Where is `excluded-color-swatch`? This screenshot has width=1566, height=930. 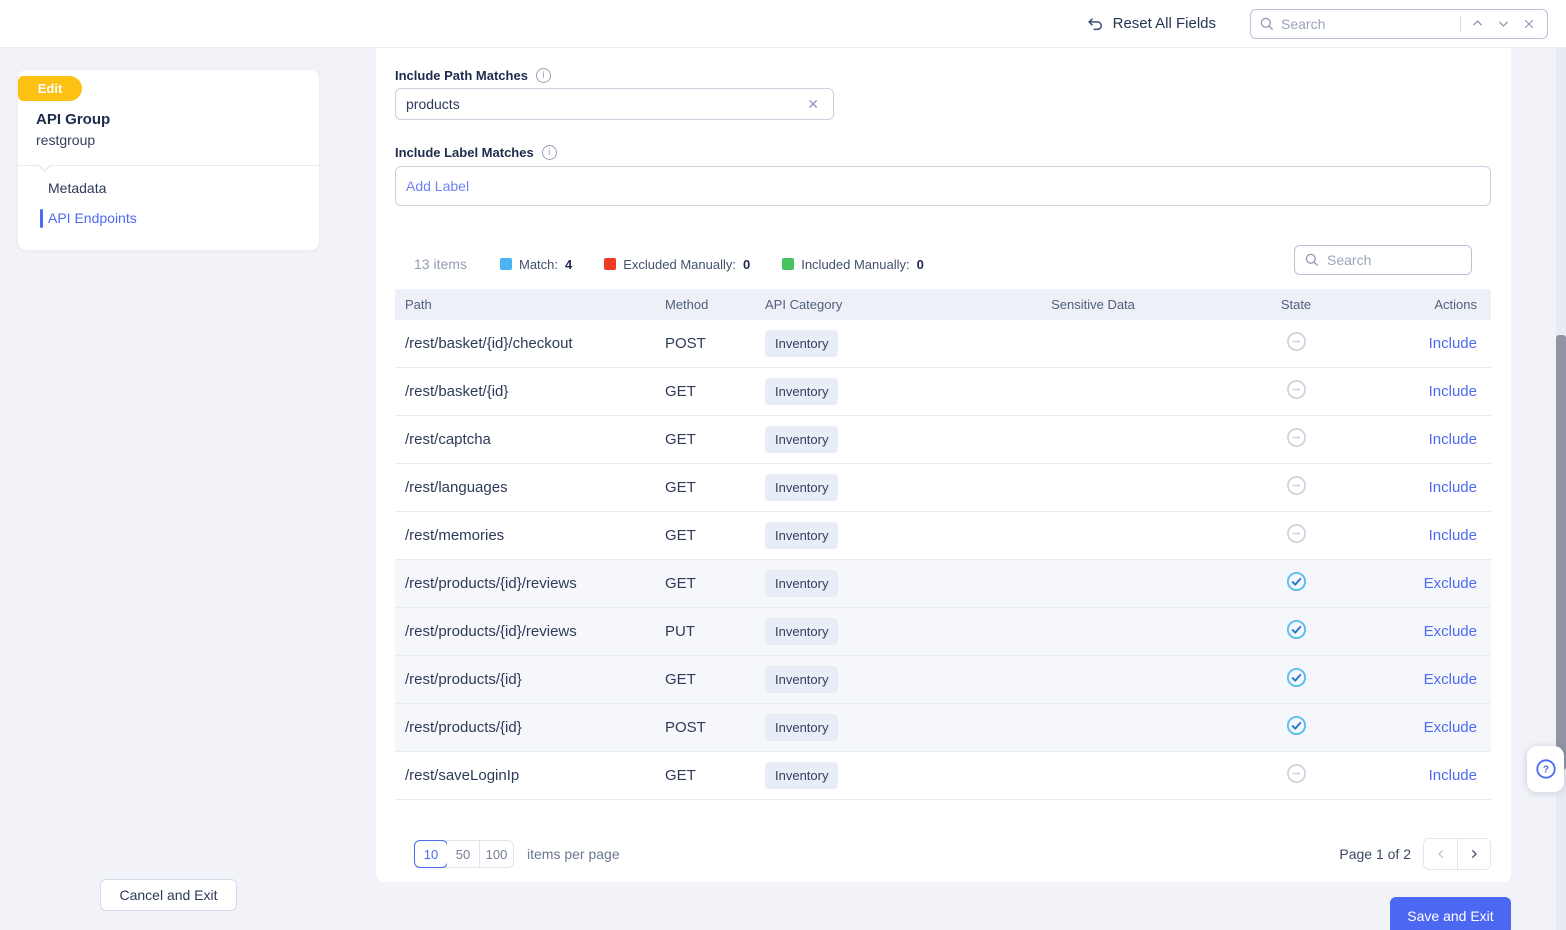
excluded-color-swatch is located at coordinates (610, 264).